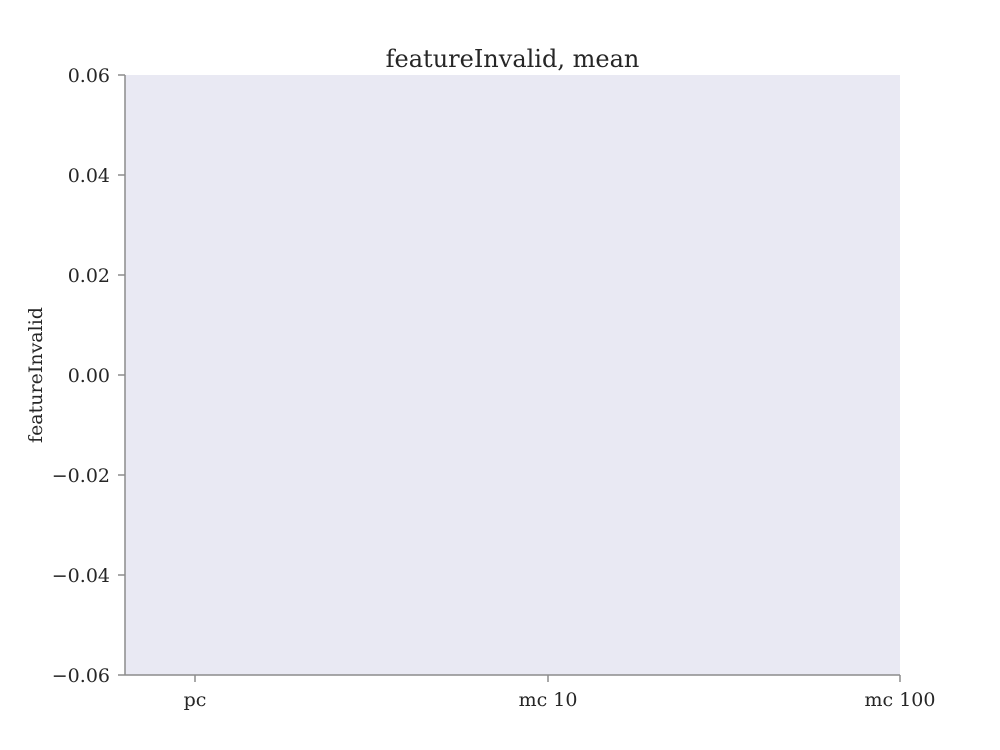 The width and height of the screenshot is (1000, 750). Describe the element at coordinates (89, 276) in the screenshot. I see `y-tick-label: 0.02` at that location.